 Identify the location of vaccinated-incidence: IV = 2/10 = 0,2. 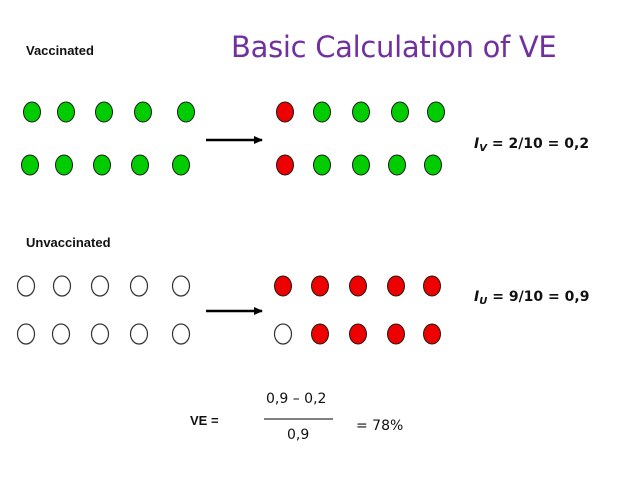
(531, 145).